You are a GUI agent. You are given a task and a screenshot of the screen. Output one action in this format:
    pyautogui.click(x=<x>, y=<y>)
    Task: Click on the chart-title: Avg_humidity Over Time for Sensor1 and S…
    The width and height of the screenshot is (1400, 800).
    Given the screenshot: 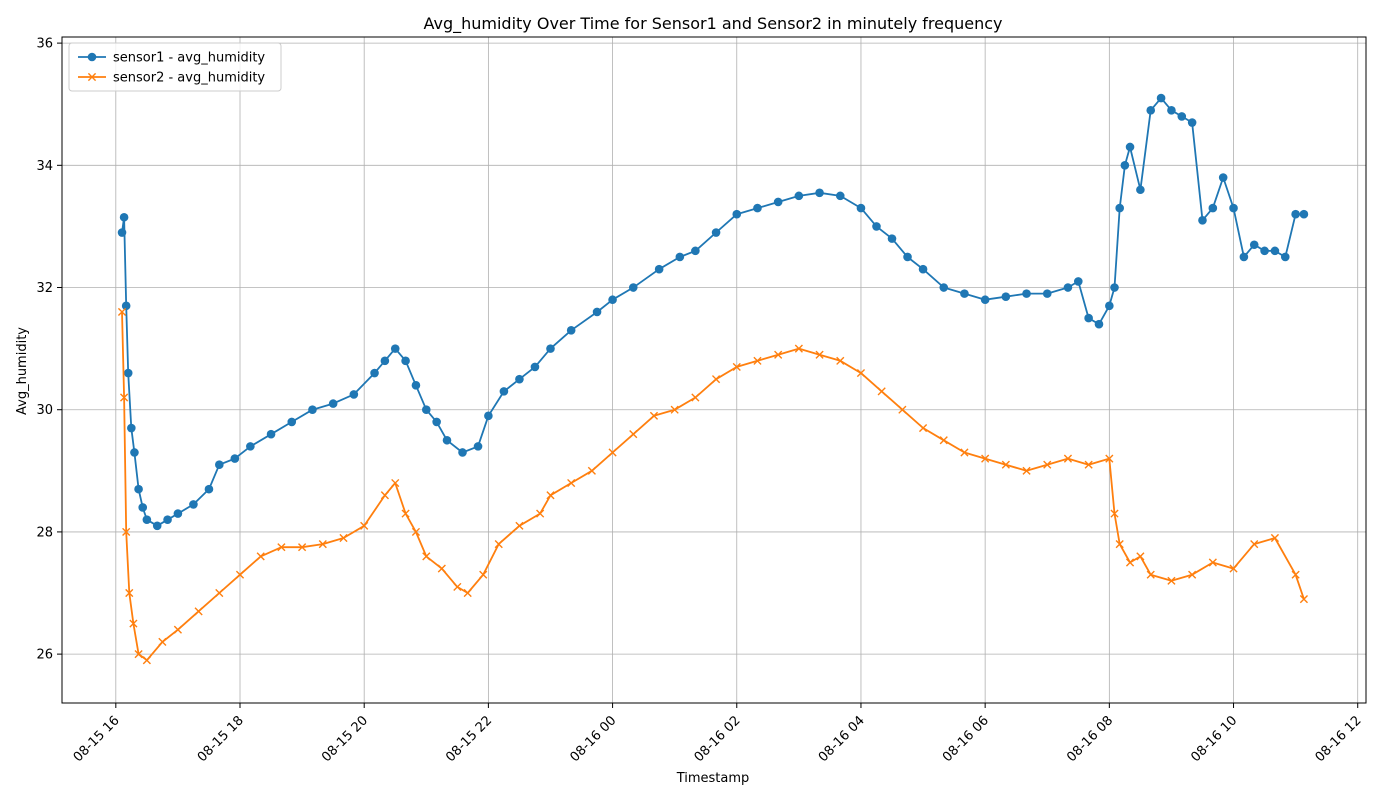 What is the action you would take?
    pyautogui.click(x=712, y=24)
    